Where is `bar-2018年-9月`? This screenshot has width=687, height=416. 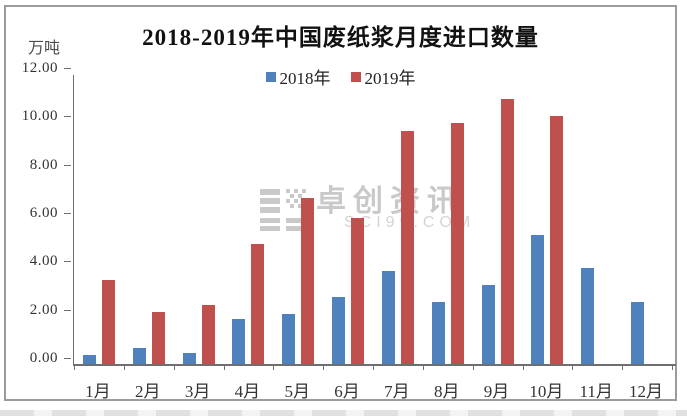 bar-2018年-9月 is located at coordinates (488, 325).